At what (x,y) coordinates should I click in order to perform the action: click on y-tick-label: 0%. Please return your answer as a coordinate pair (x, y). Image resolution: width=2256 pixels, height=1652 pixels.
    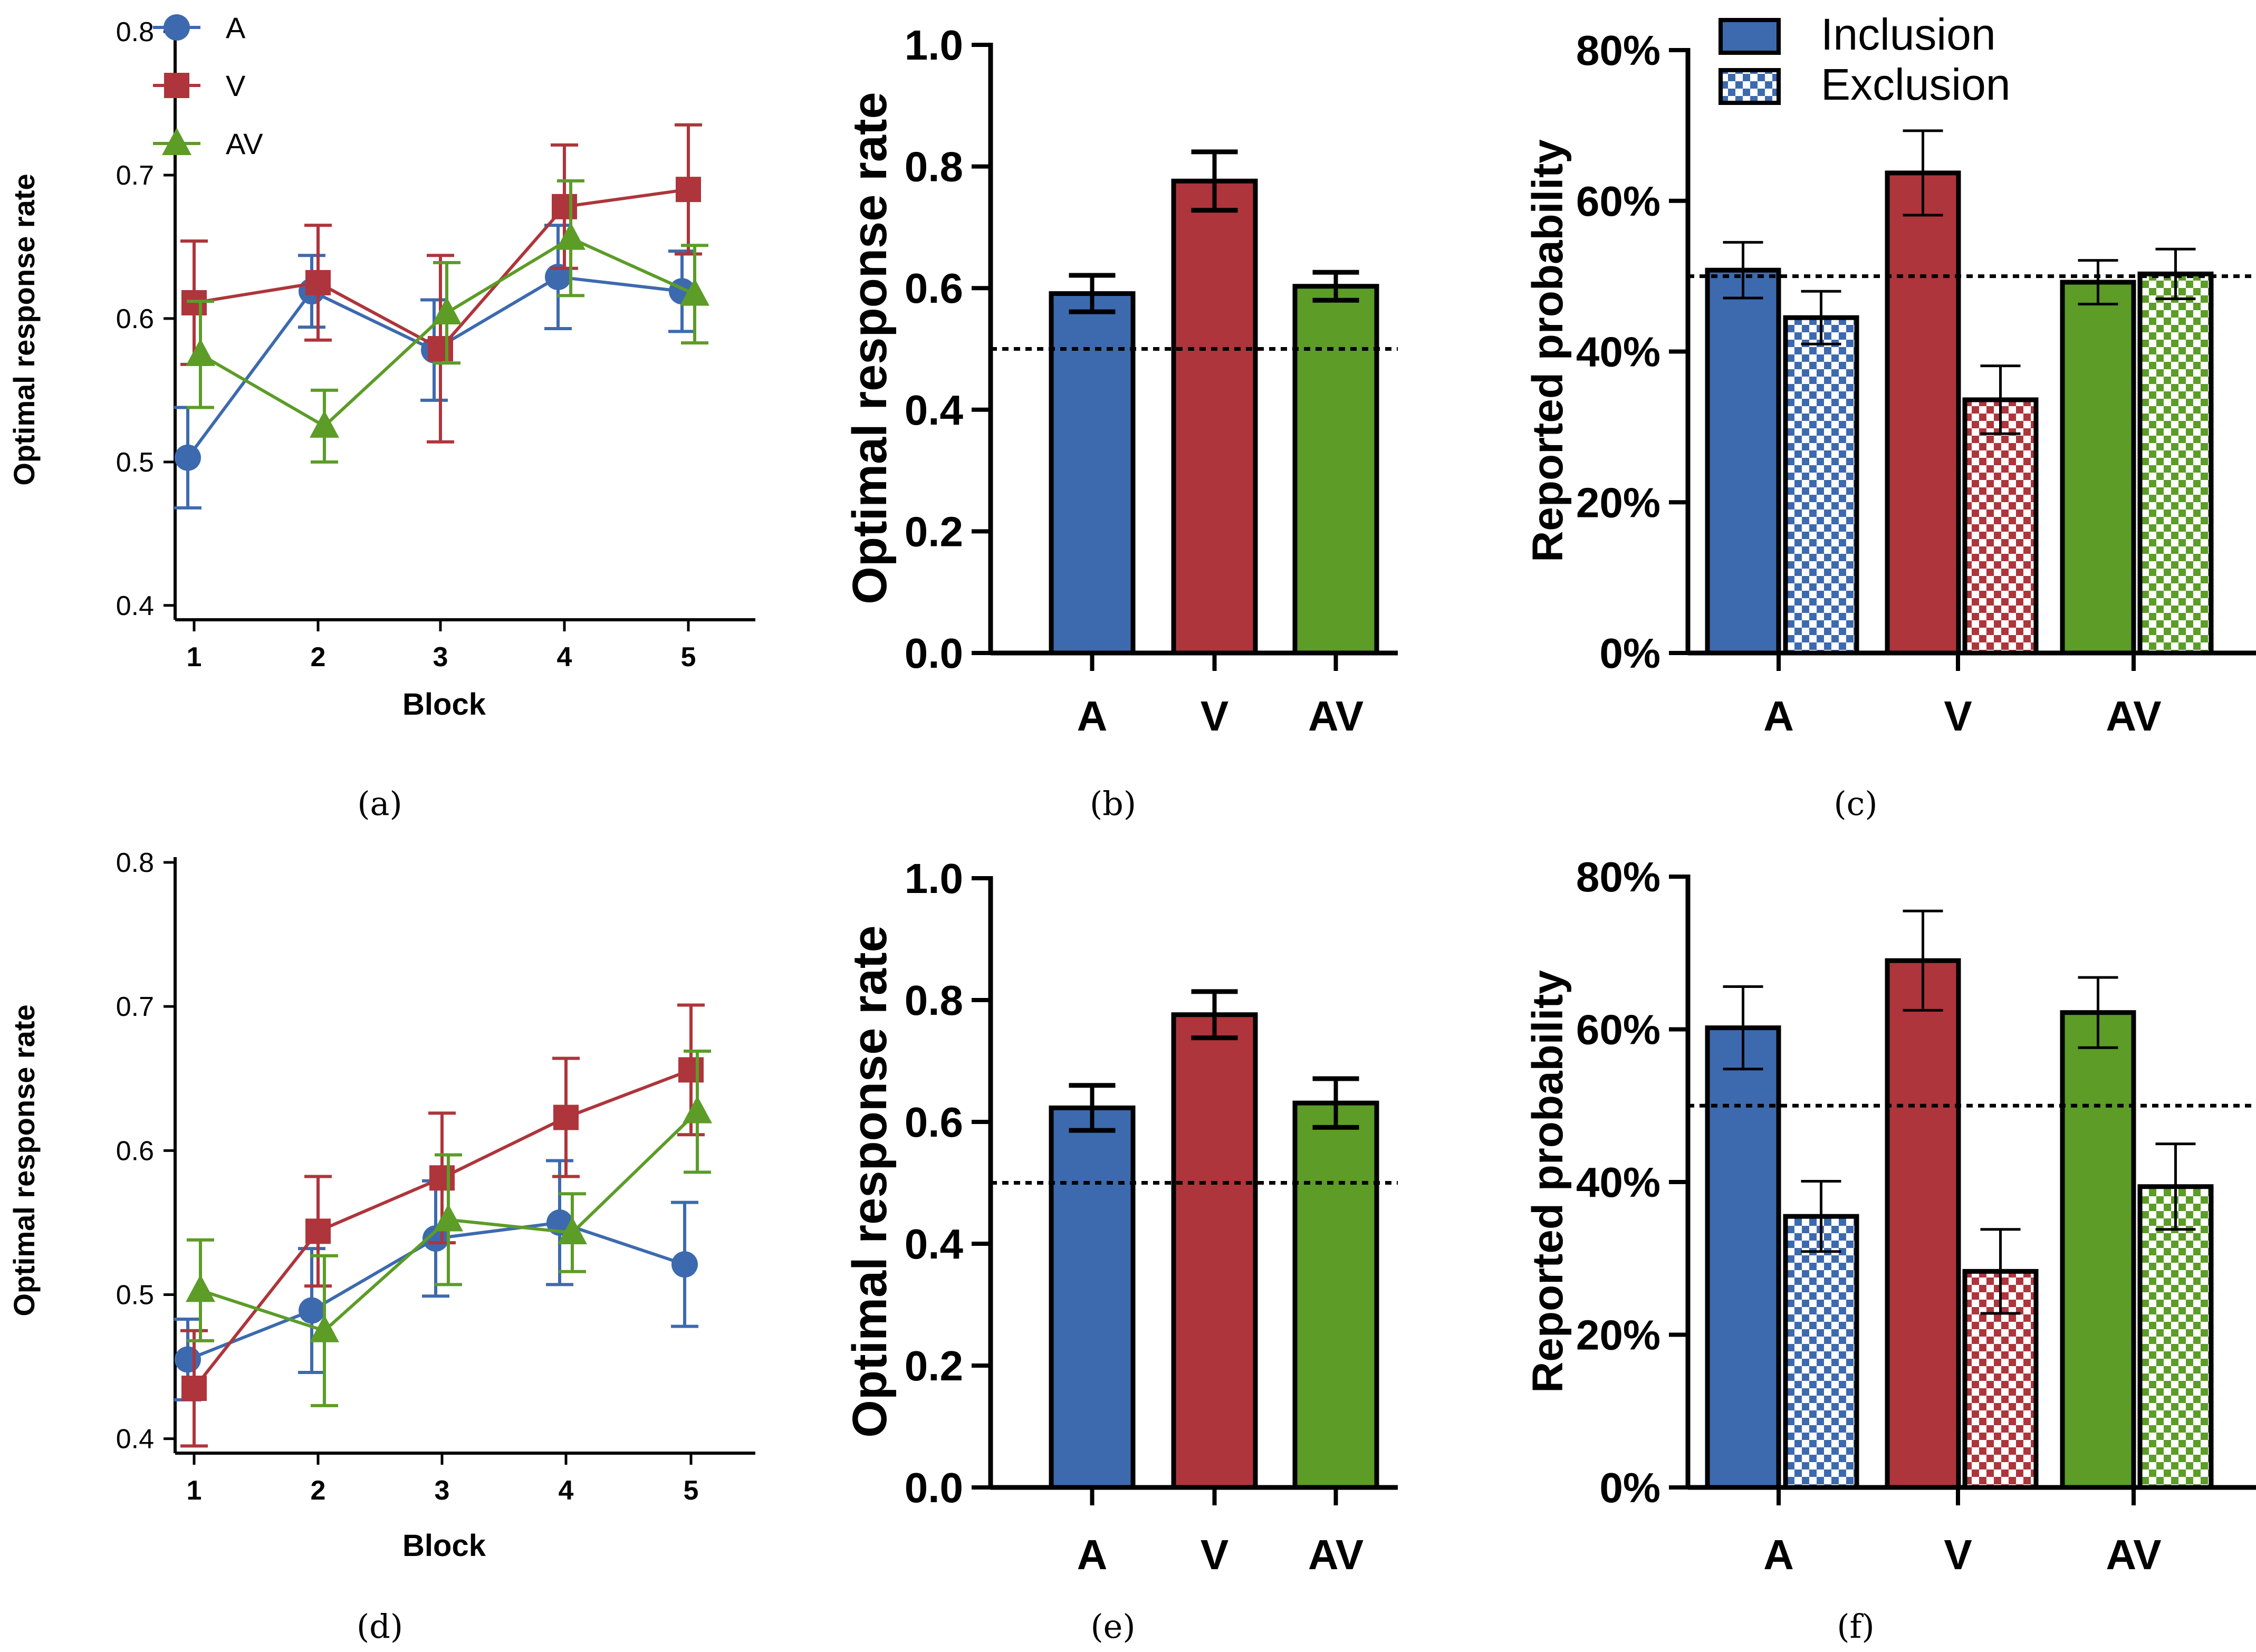
    Looking at the image, I should click on (1629, 653).